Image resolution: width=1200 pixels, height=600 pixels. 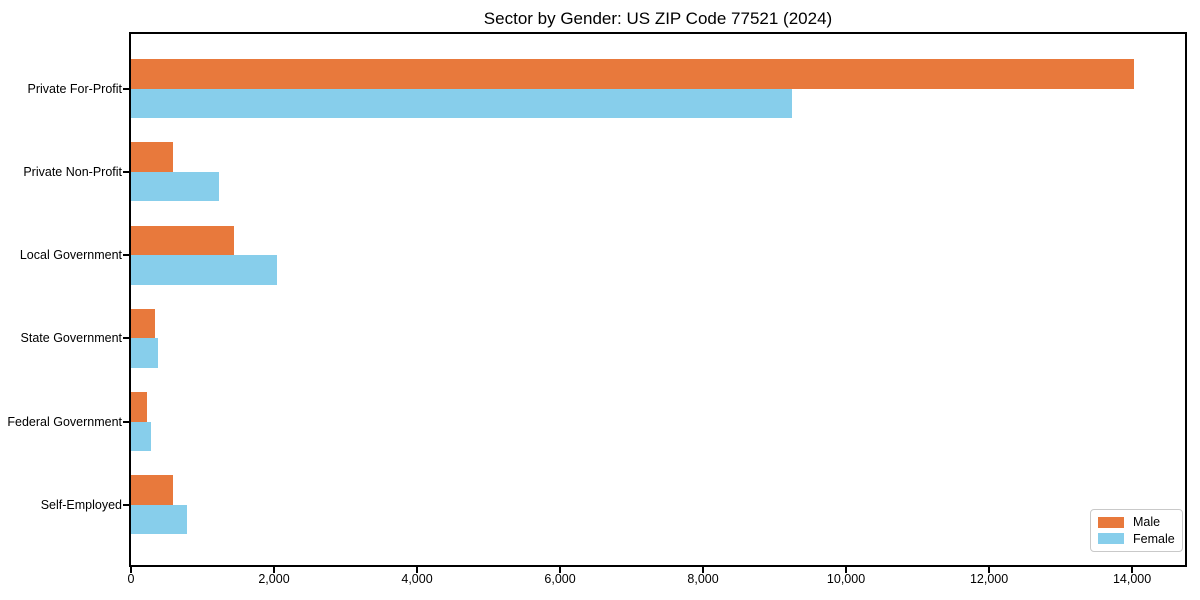 What do you see at coordinates (70, 255) in the screenshot?
I see `y-axis-label-3: Local Government` at bounding box center [70, 255].